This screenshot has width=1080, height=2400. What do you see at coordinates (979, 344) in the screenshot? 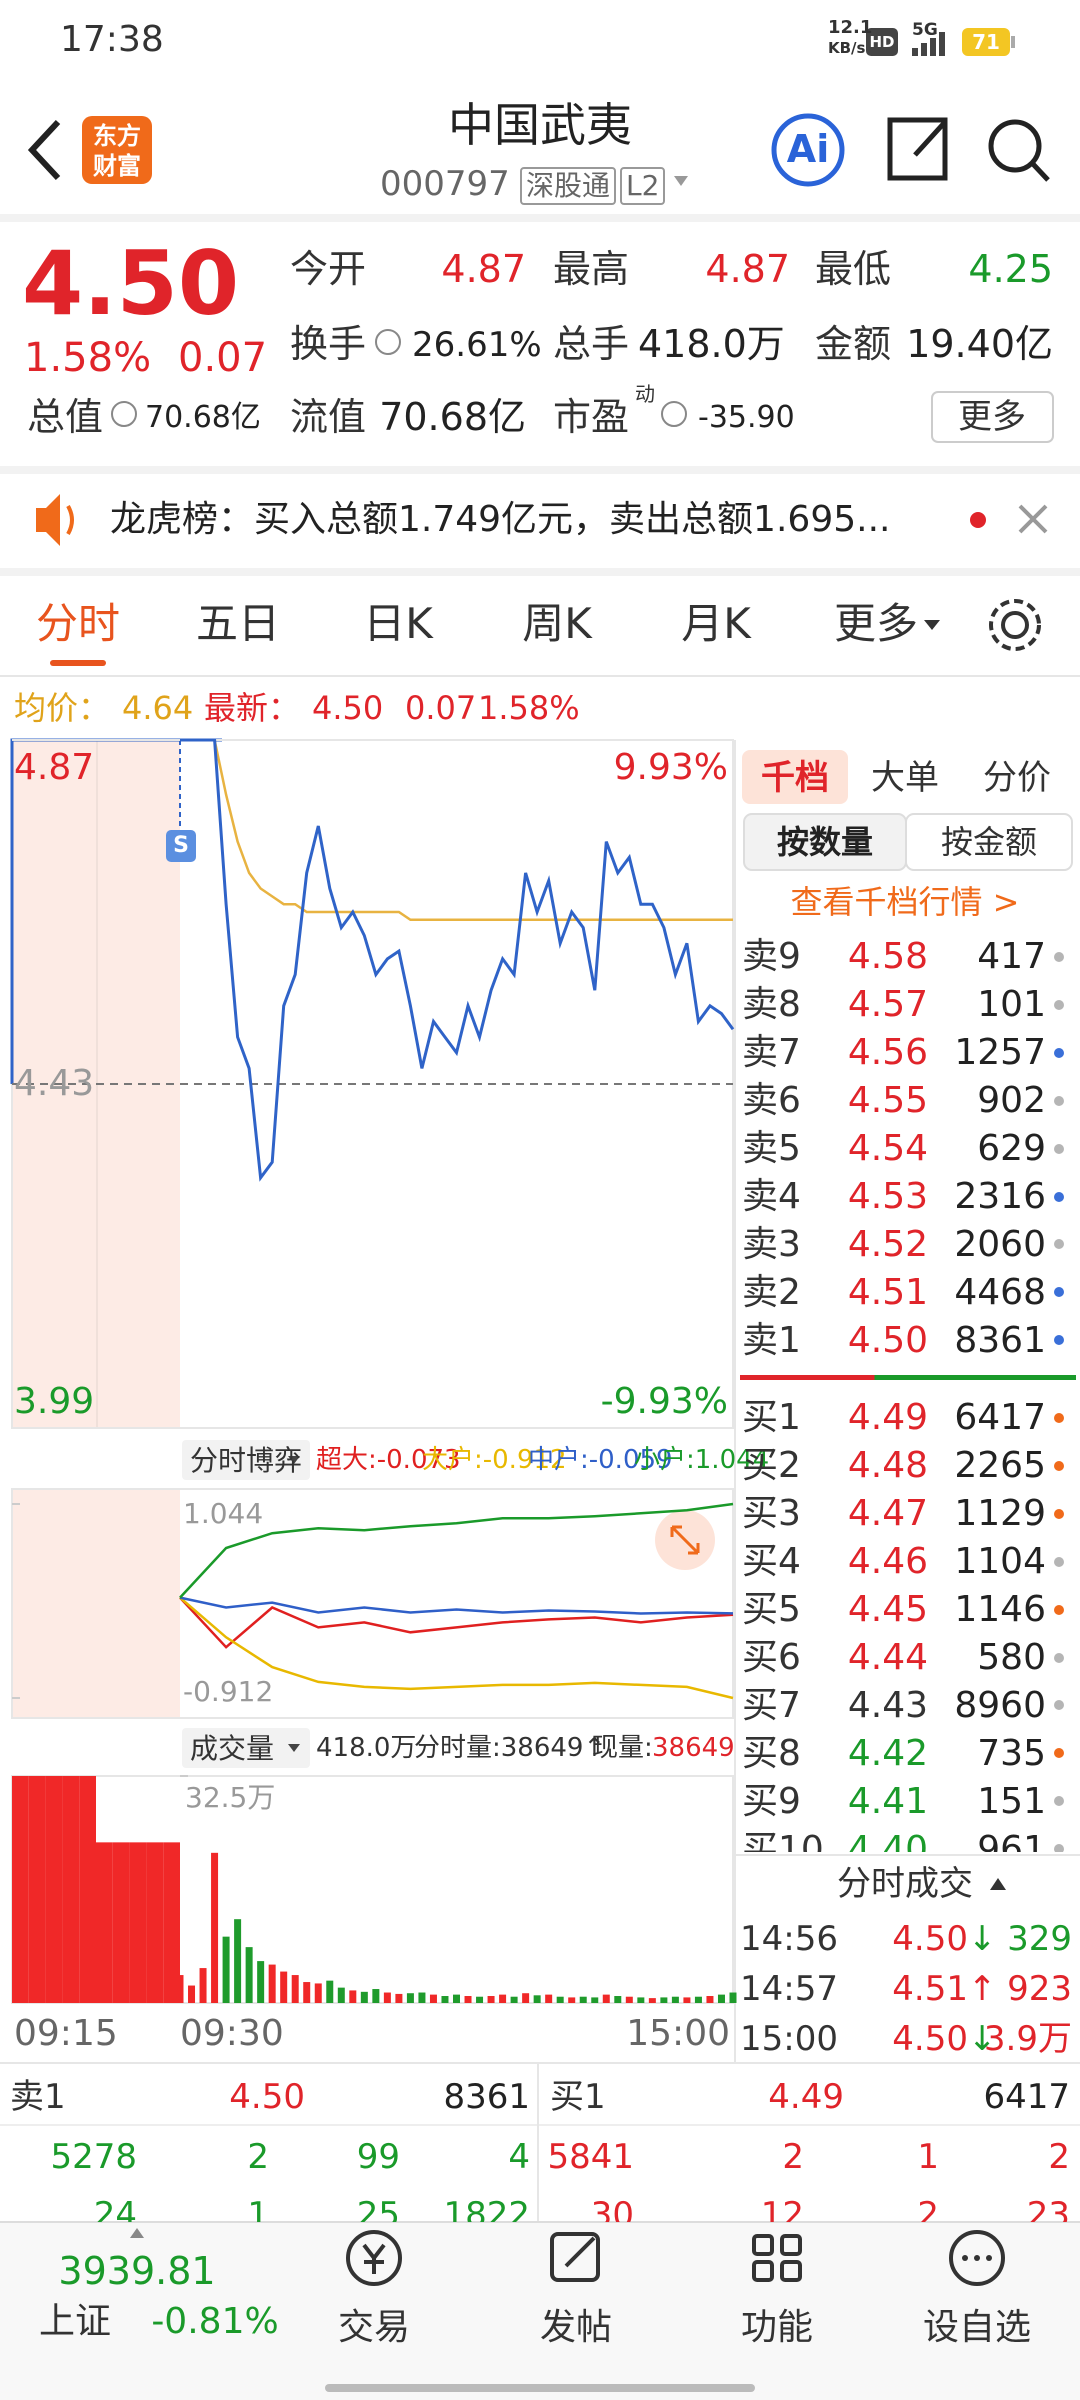
I see `field-value: 19.40亿` at bounding box center [979, 344].